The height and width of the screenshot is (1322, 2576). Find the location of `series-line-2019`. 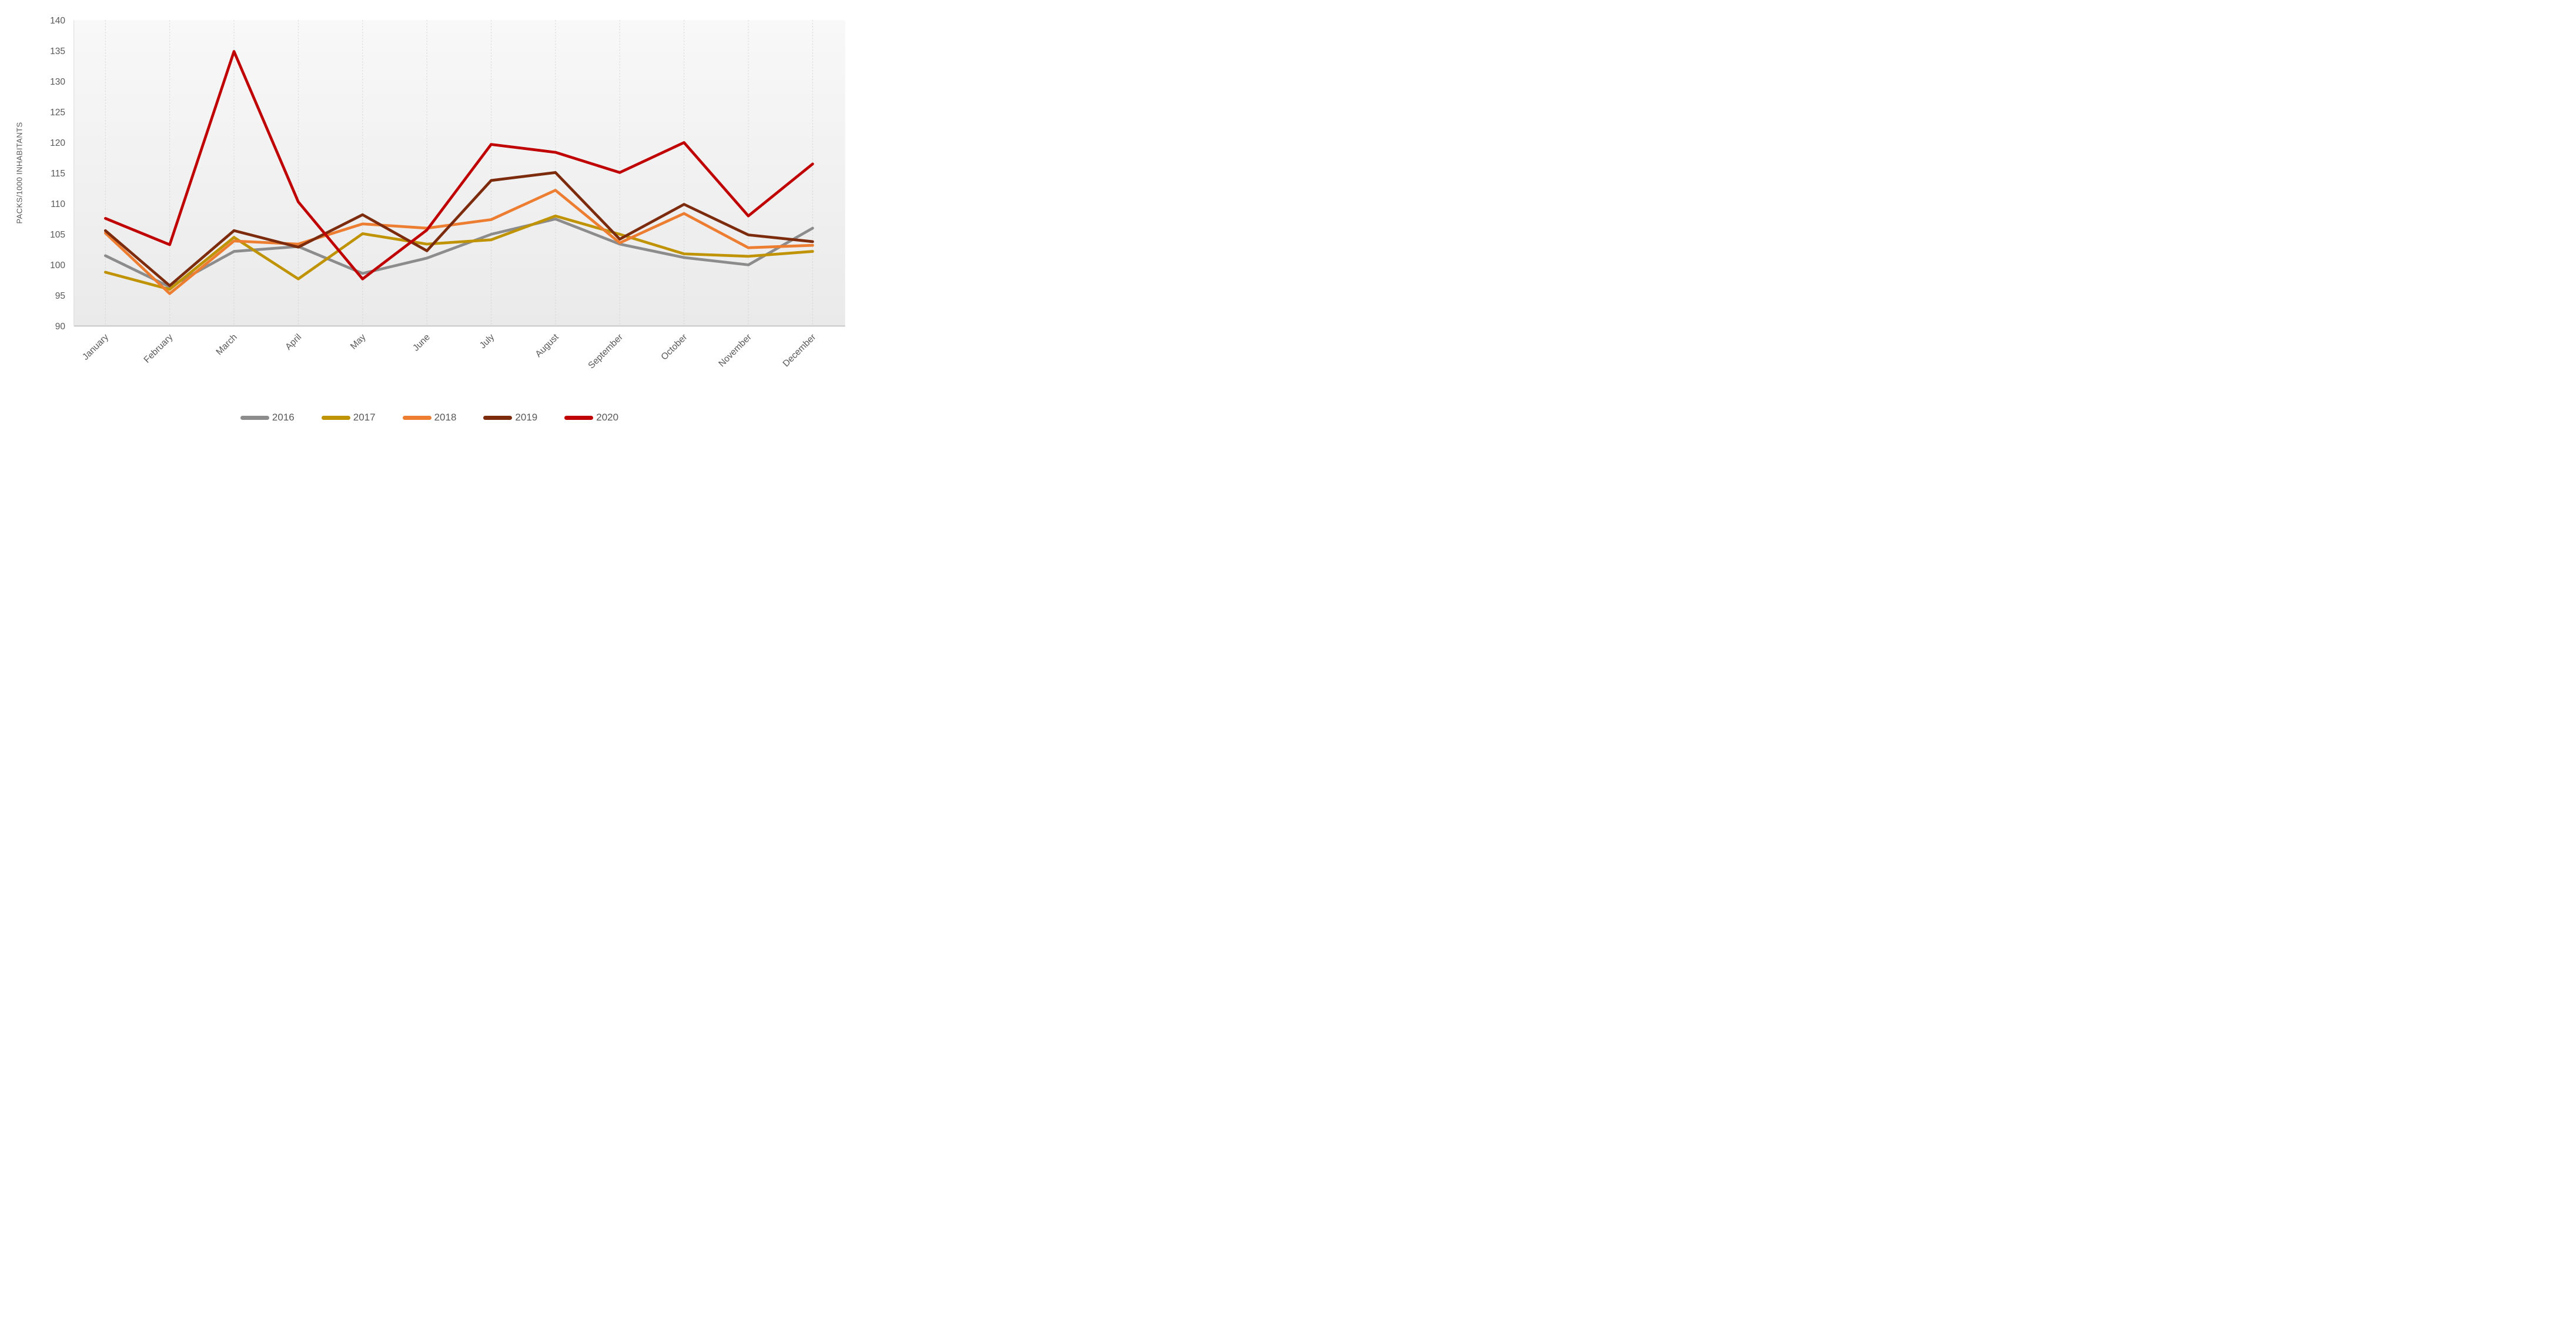

series-line-2019 is located at coordinates (458, 229).